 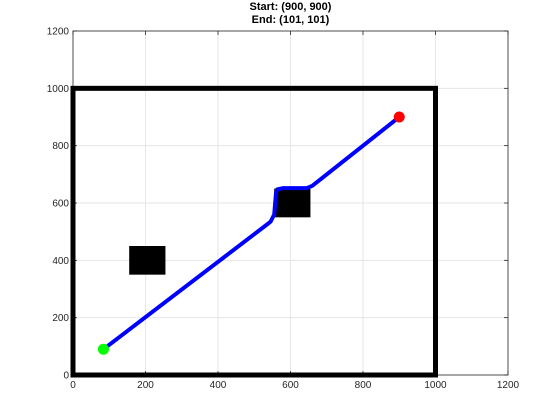 I want to click on x-tick-label-400: 400, so click(x=218, y=385).